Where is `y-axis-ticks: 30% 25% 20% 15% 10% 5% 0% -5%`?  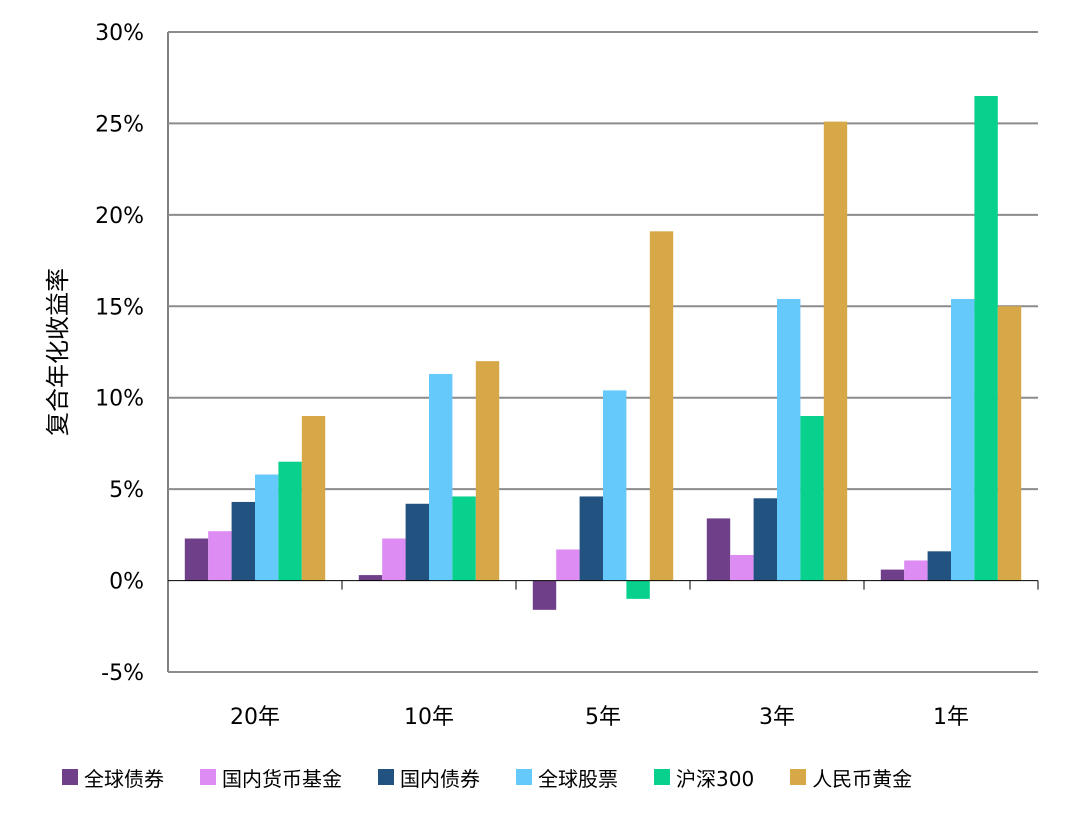 y-axis-ticks: 30% 25% 20% 15% 10% 5% 0% -5% is located at coordinates (119, 353).